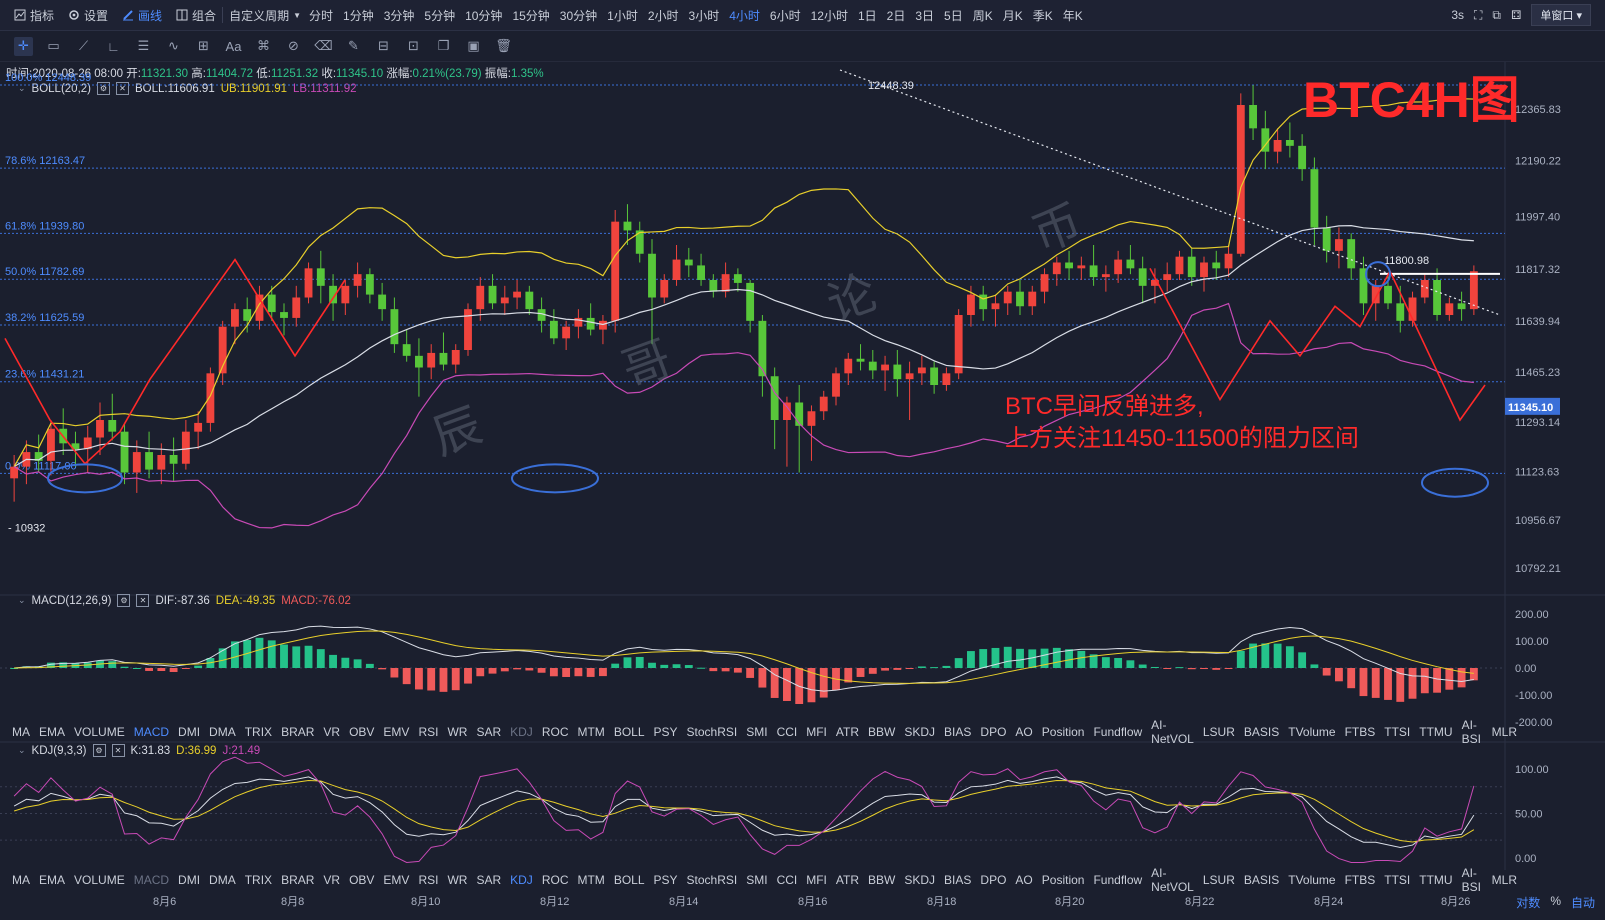 This screenshot has height=920, width=1605. Describe the element at coordinates (1528, 903) in the screenshot. I see `log-scale-toggle: 对数` at that location.